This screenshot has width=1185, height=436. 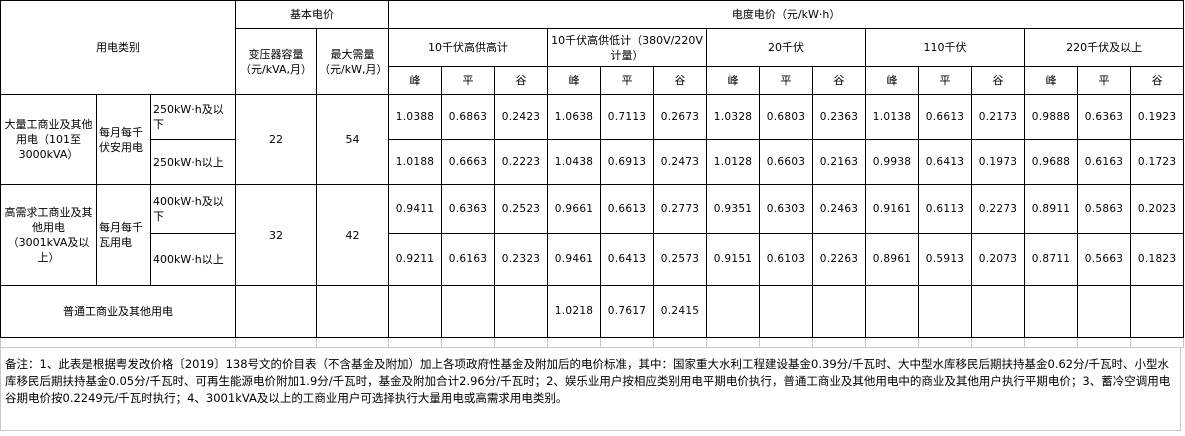 What do you see at coordinates (276, 61) in the screenshot?
I see `transformer-capacity-header: 变压器容量（元/kVA,月）` at bounding box center [276, 61].